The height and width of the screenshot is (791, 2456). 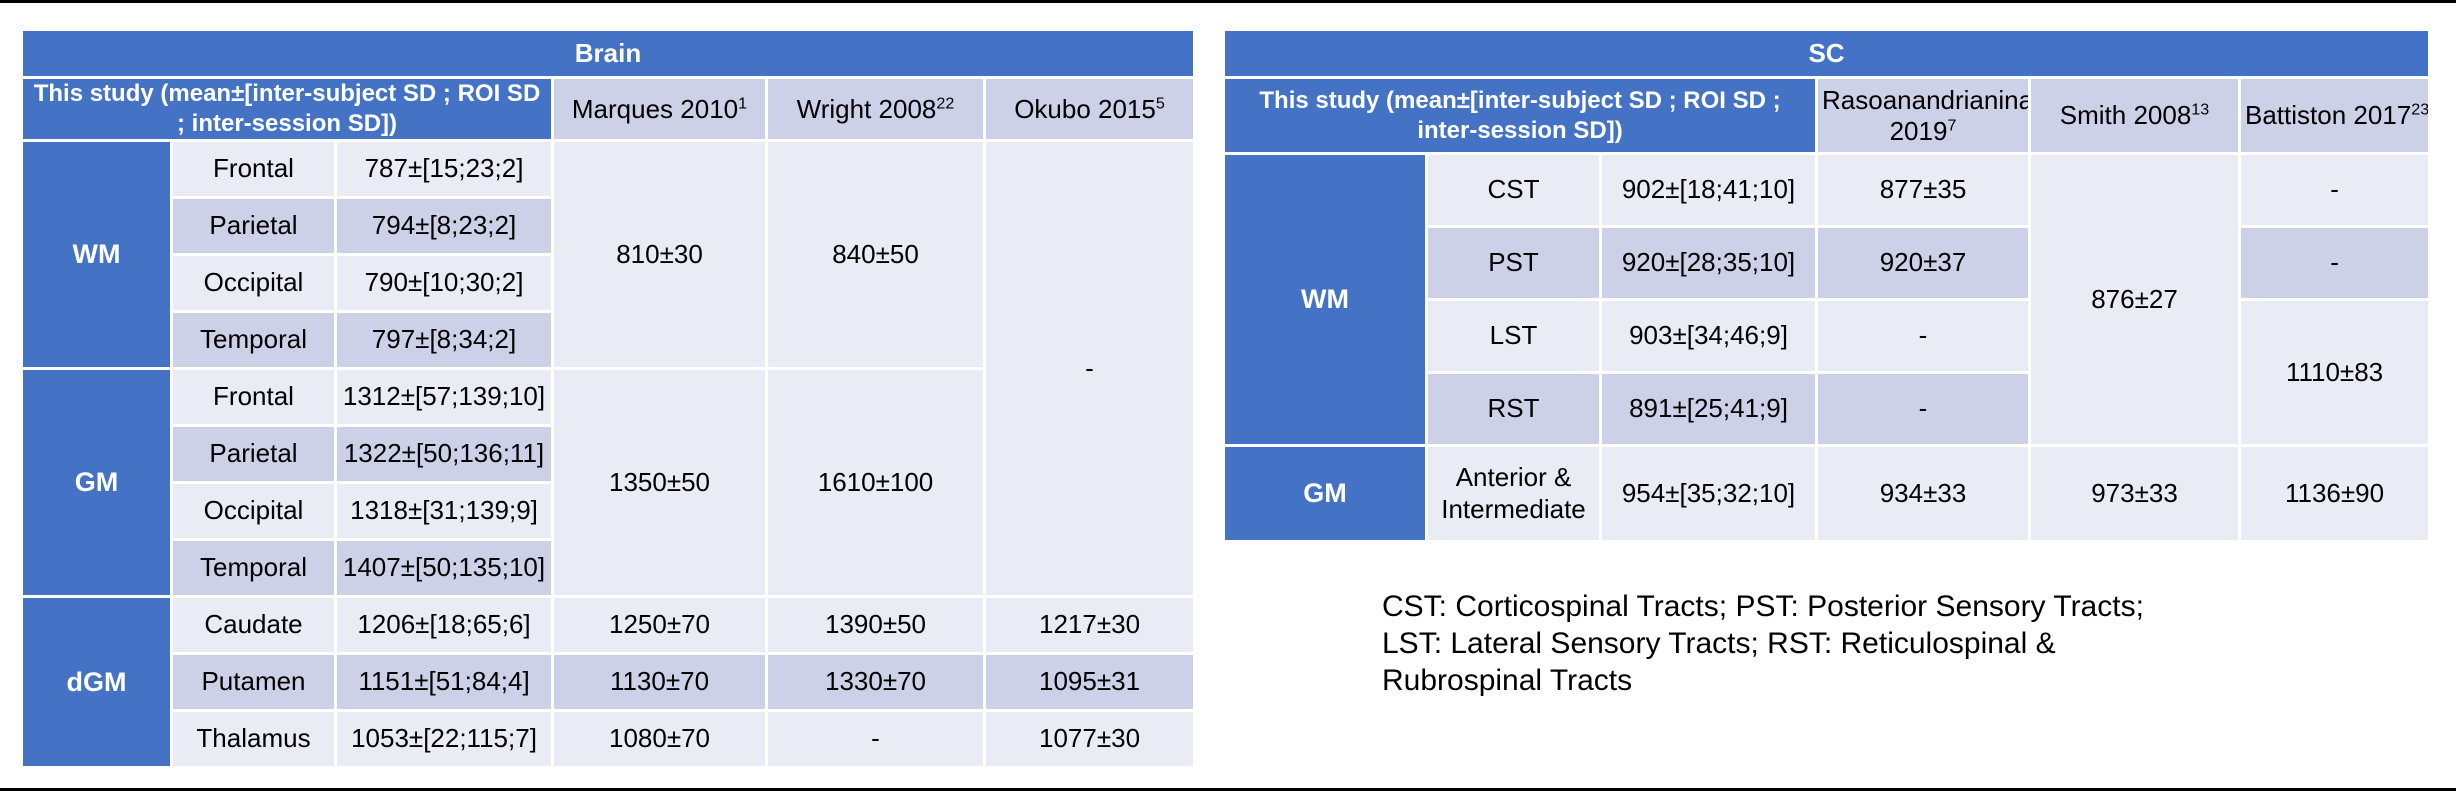 What do you see at coordinates (659, 482) in the screenshot?
I see `brain-gm-marques-value: 1350±50` at bounding box center [659, 482].